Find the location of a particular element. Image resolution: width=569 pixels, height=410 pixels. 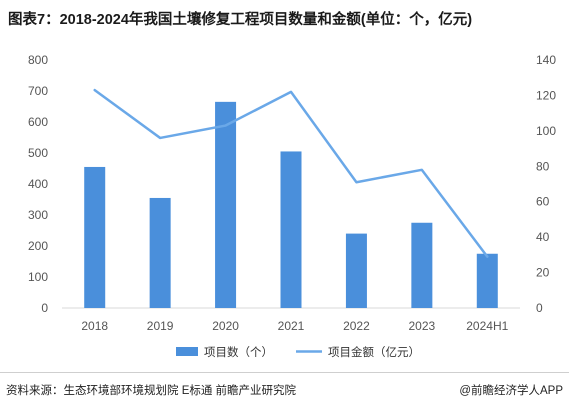

right-tick-label: 120 is located at coordinates (546, 95).